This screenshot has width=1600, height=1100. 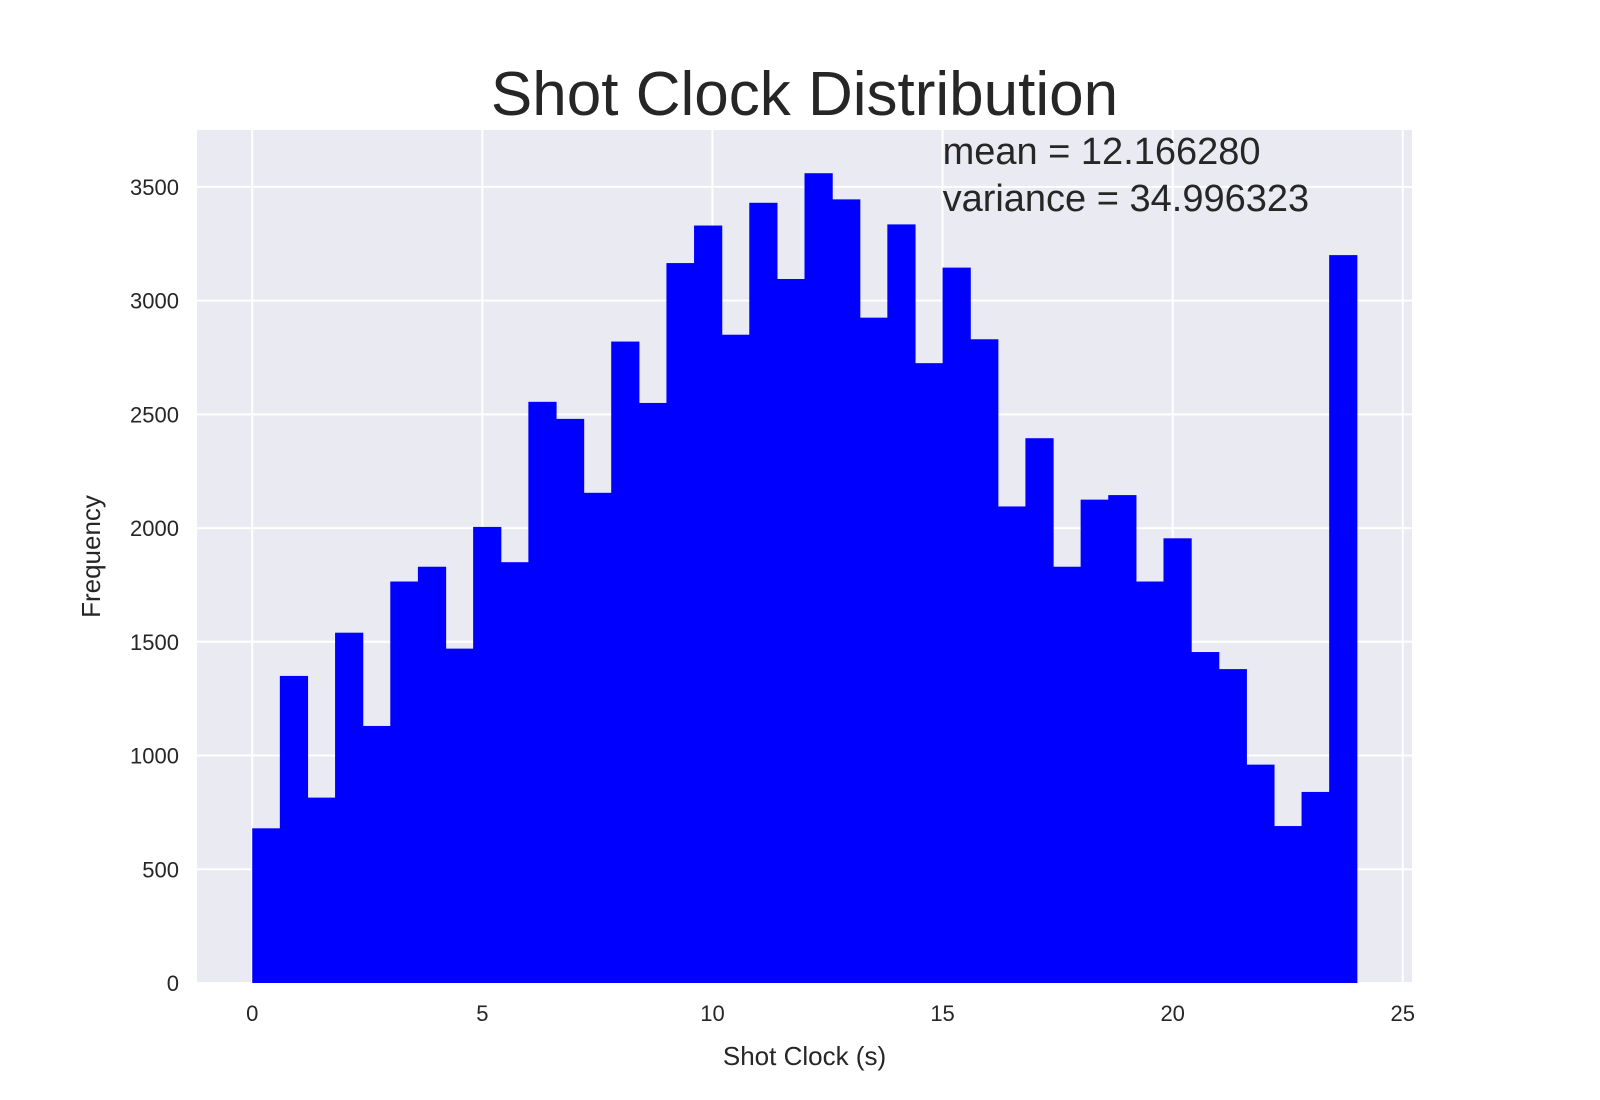 I want to click on x-tick-label: 10, so click(x=712, y=1013).